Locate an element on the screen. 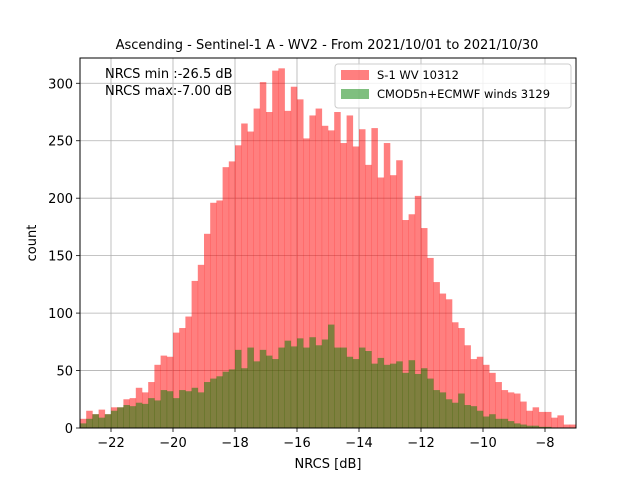  nrcs-max-annotation: NRCS max:-7.00 dB is located at coordinates (168, 91).